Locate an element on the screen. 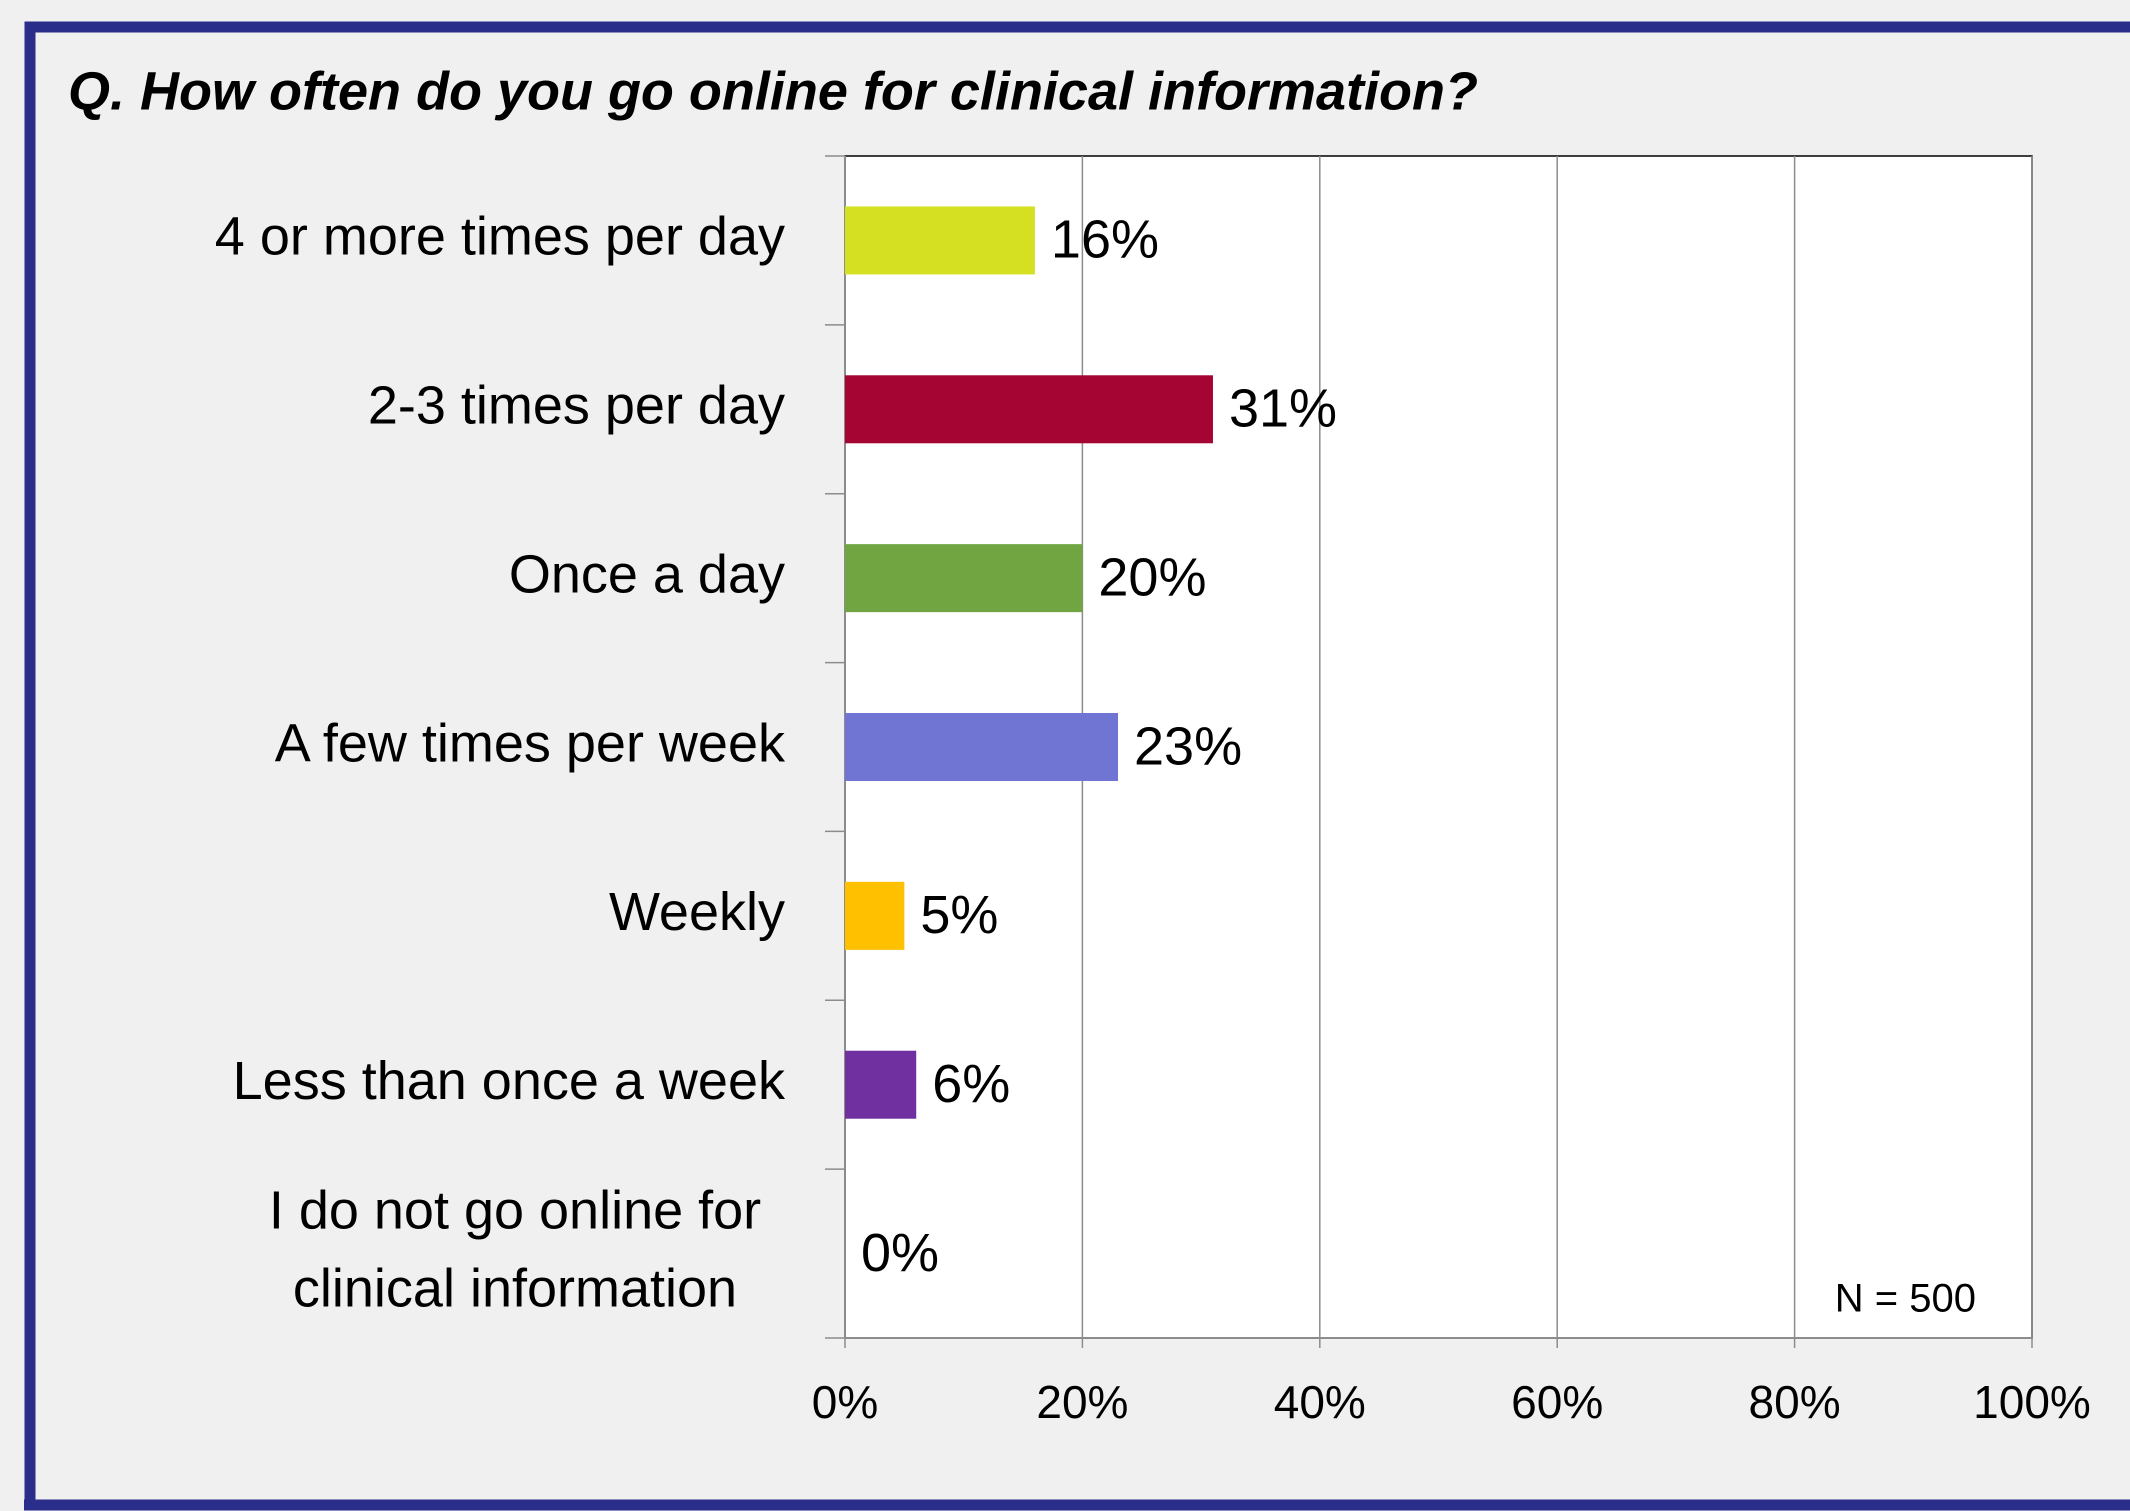  y-tick-label: Less than once a week is located at coordinates (509, 1081).